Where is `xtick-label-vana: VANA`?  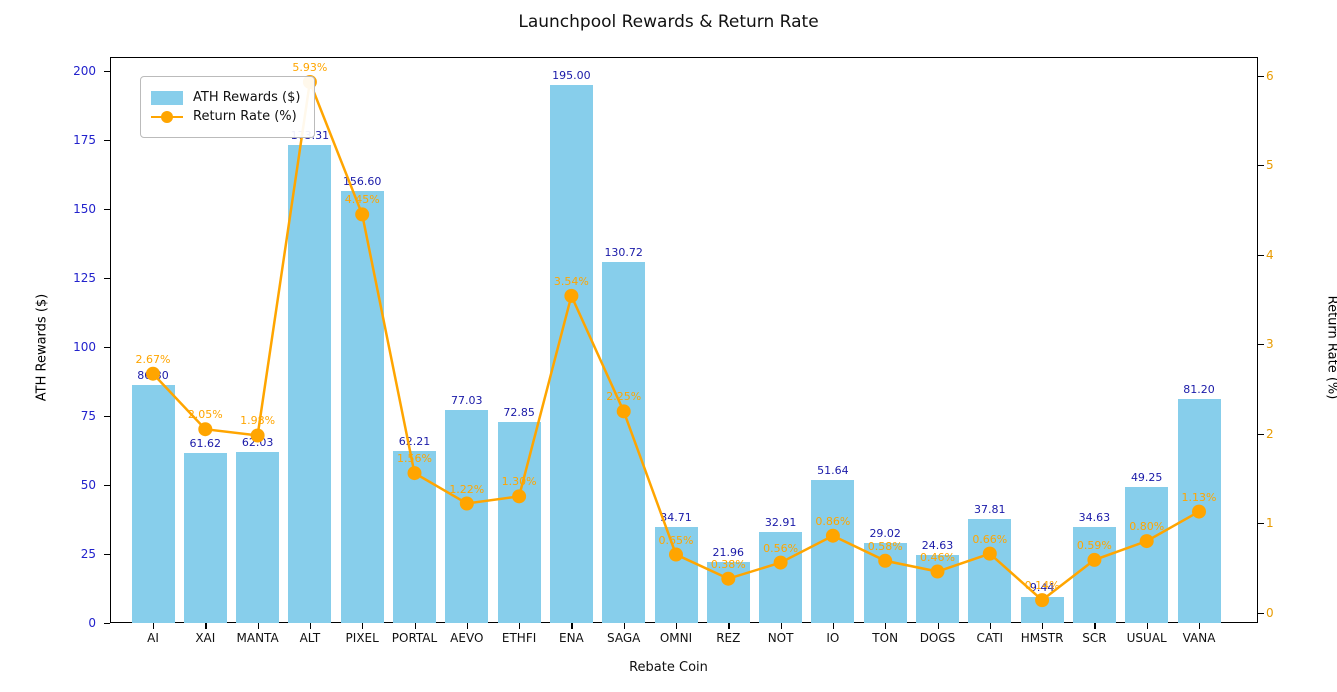
xtick-label-vana: VANA is located at coordinates (1199, 638).